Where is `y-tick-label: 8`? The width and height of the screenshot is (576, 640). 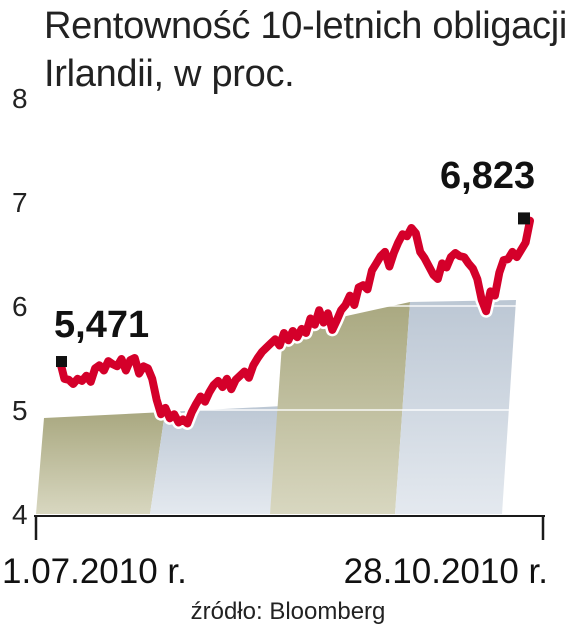 y-tick-label: 8 is located at coordinates (20, 98).